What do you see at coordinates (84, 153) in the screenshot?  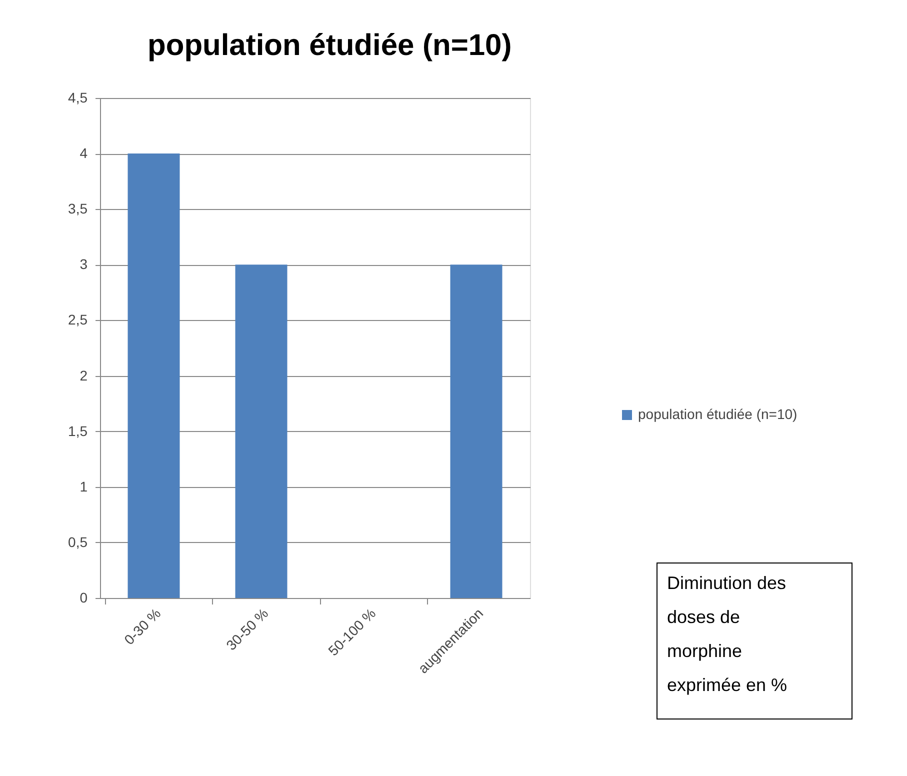 I see `y-tick-label: 4` at bounding box center [84, 153].